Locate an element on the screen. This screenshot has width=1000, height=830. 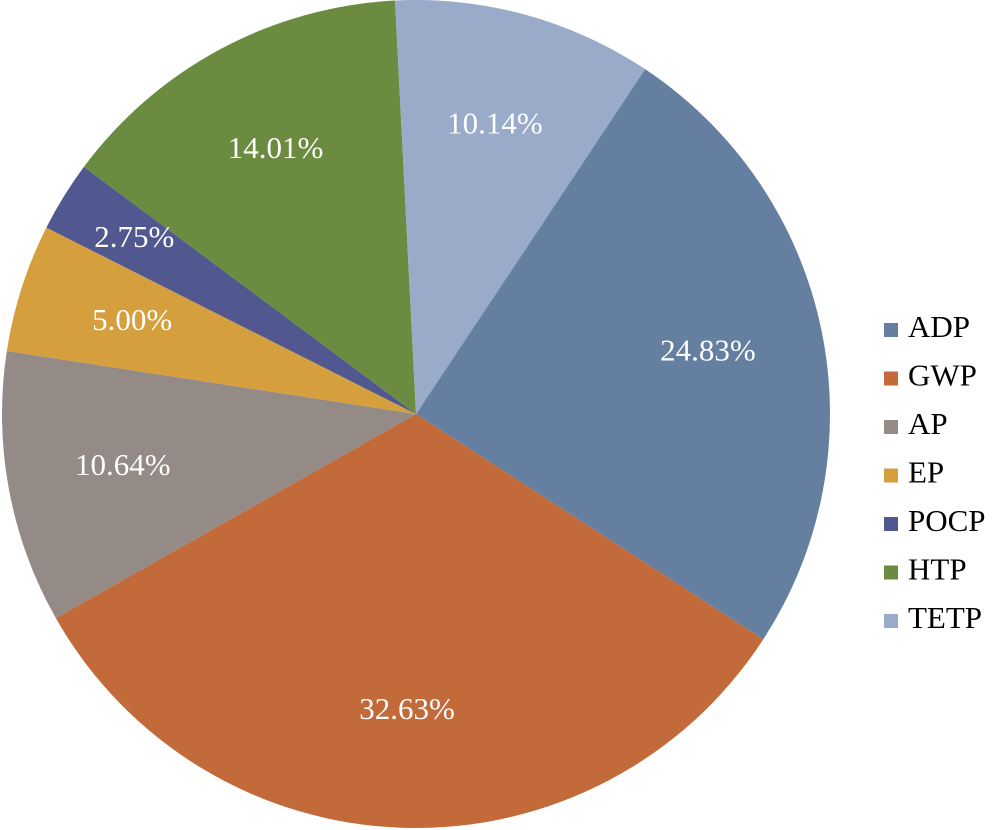
slice-label-tetp: 10.14% is located at coordinates (495, 123).